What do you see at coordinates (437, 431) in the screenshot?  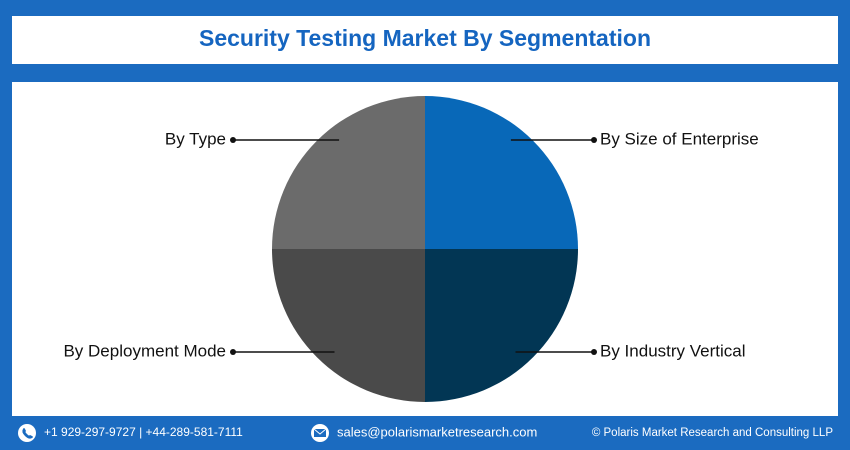 I see `footer-email: sales@polarismarketresearch.com` at bounding box center [437, 431].